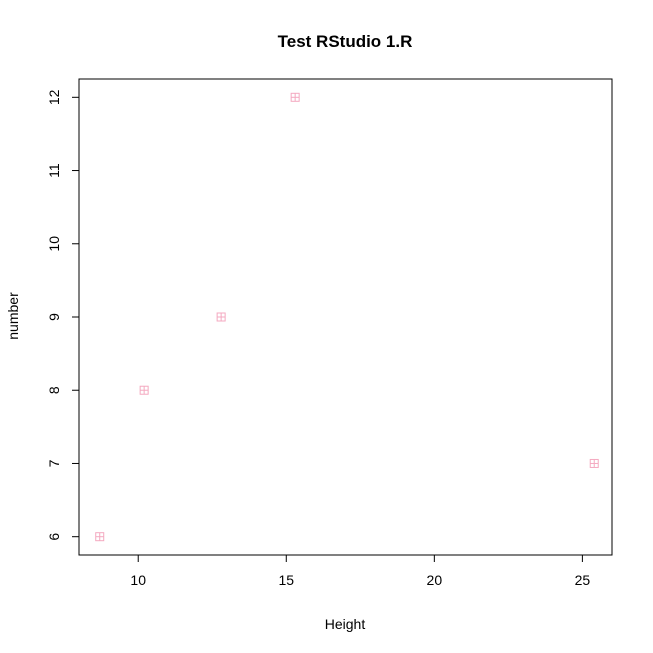 This screenshot has width=653, height=653. What do you see at coordinates (13, 316) in the screenshot?
I see `y-axis-label: number` at bounding box center [13, 316].